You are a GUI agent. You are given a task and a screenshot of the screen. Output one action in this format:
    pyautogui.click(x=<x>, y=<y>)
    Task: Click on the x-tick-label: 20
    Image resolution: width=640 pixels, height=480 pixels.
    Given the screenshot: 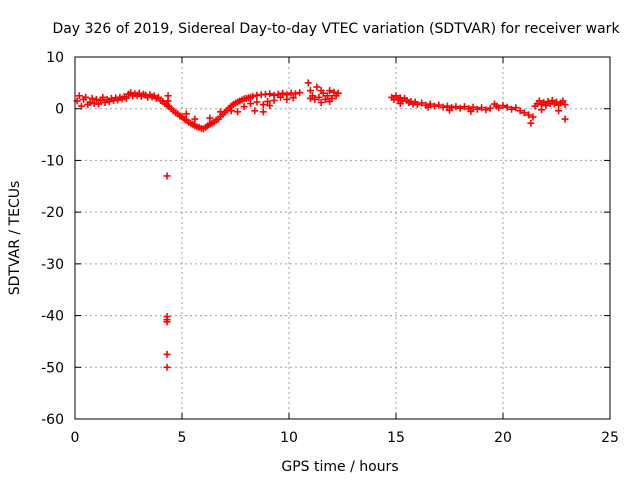 What is the action you would take?
    pyautogui.click(x=503, y=438)
    